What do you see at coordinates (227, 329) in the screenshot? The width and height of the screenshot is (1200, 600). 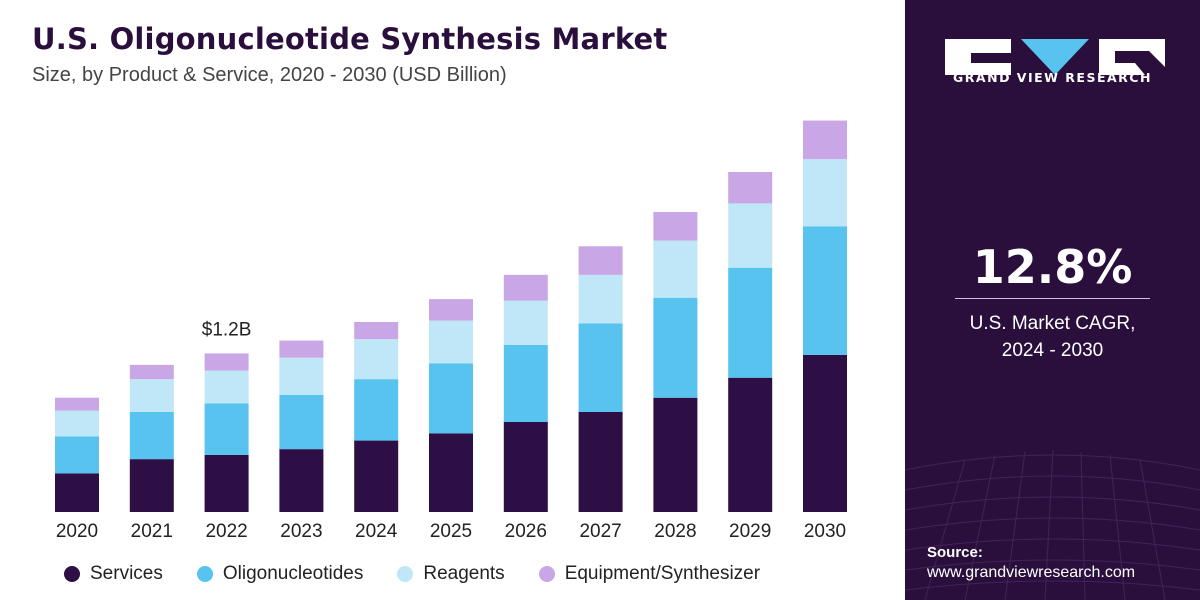 I see `data-label: $1.2B` at bounding box center [227, 329].